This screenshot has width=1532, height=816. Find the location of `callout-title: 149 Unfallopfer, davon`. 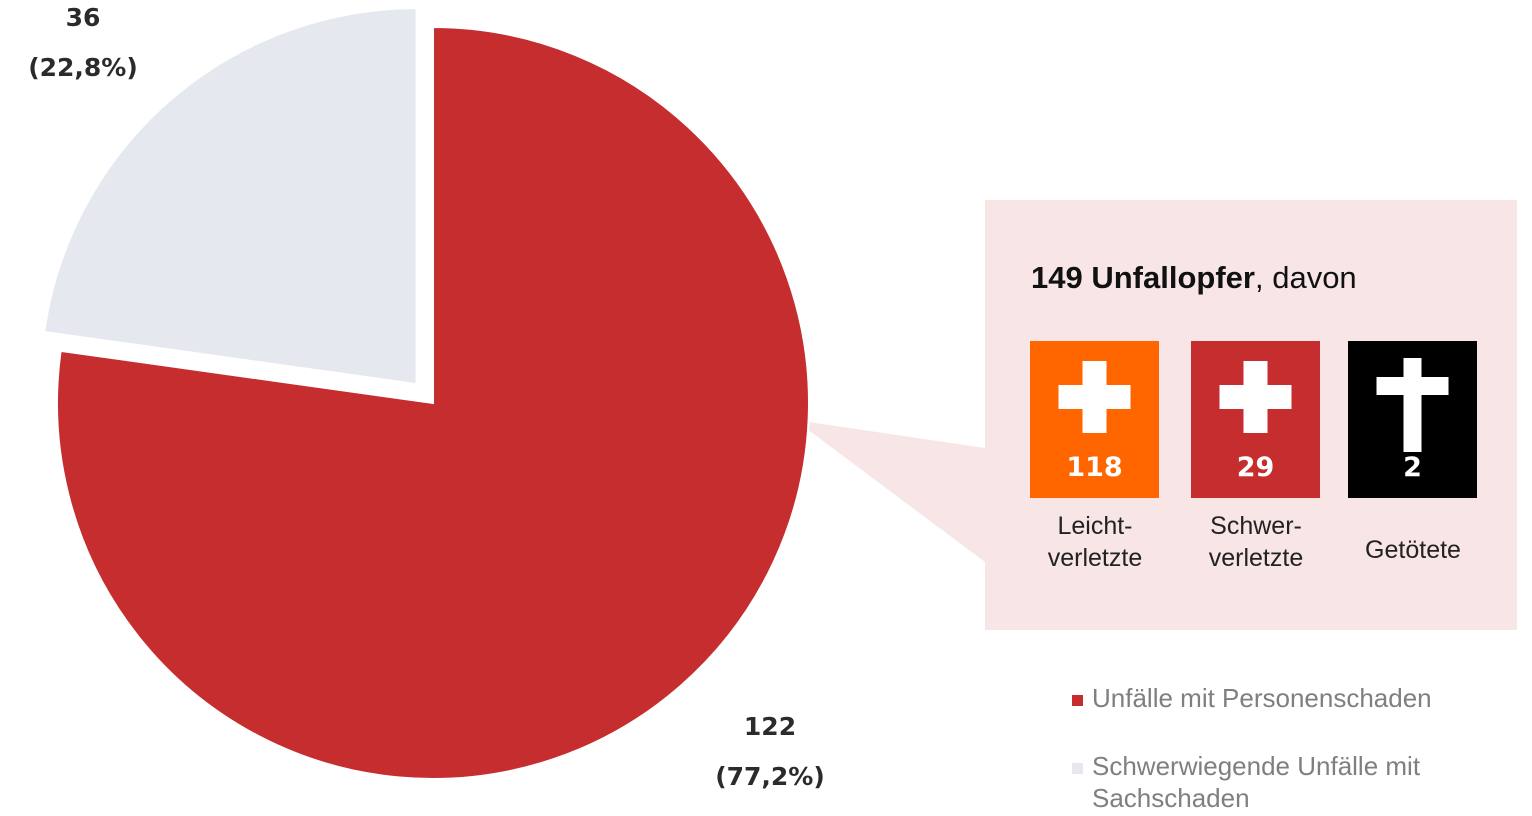

callout-title: 149 Unfallopfer, davon is located at coordinates (1194, 278).